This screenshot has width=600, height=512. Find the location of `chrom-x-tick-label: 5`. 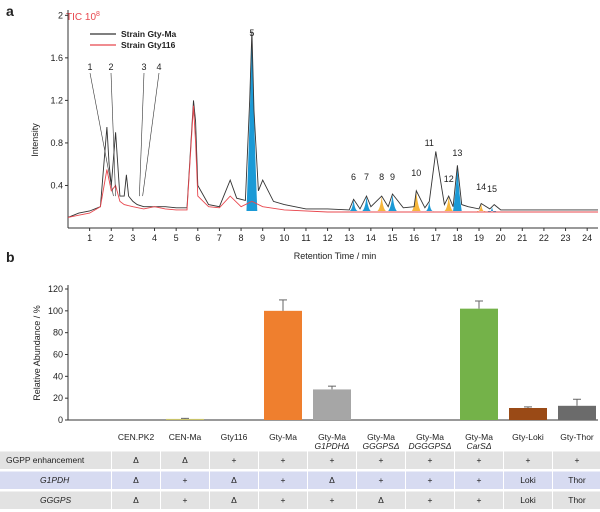

chrom-x-tick-label: 5 is located at coordinates (176, 238).